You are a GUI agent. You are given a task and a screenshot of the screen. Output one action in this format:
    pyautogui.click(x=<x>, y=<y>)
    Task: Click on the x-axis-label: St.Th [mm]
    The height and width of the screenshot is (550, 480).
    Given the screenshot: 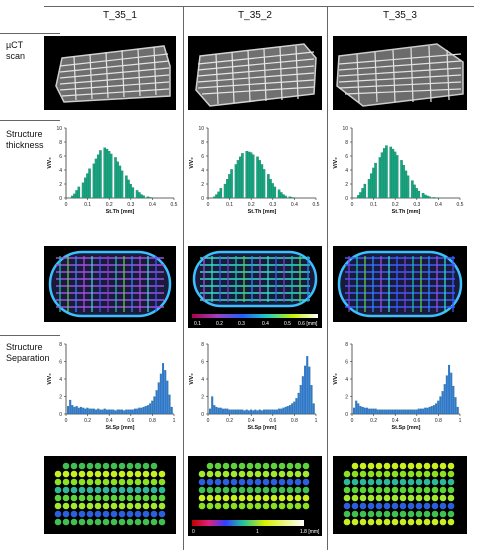 What is the action you would take?
    pyautogui.click(x=406, y=212)
    